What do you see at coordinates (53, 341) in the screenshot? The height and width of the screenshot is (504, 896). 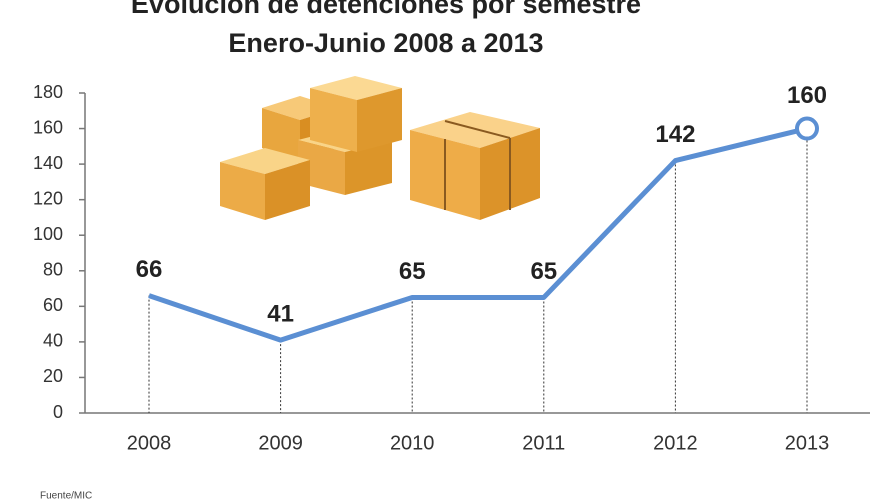 I see `y-tick-label: 40` at bounding box center [53, 341].